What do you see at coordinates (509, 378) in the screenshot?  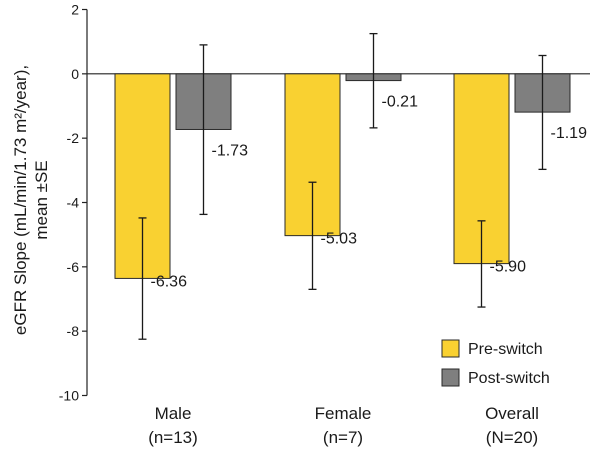 I see `legend-label-post-switch: Post-switch` at bounding box center [509, 378].